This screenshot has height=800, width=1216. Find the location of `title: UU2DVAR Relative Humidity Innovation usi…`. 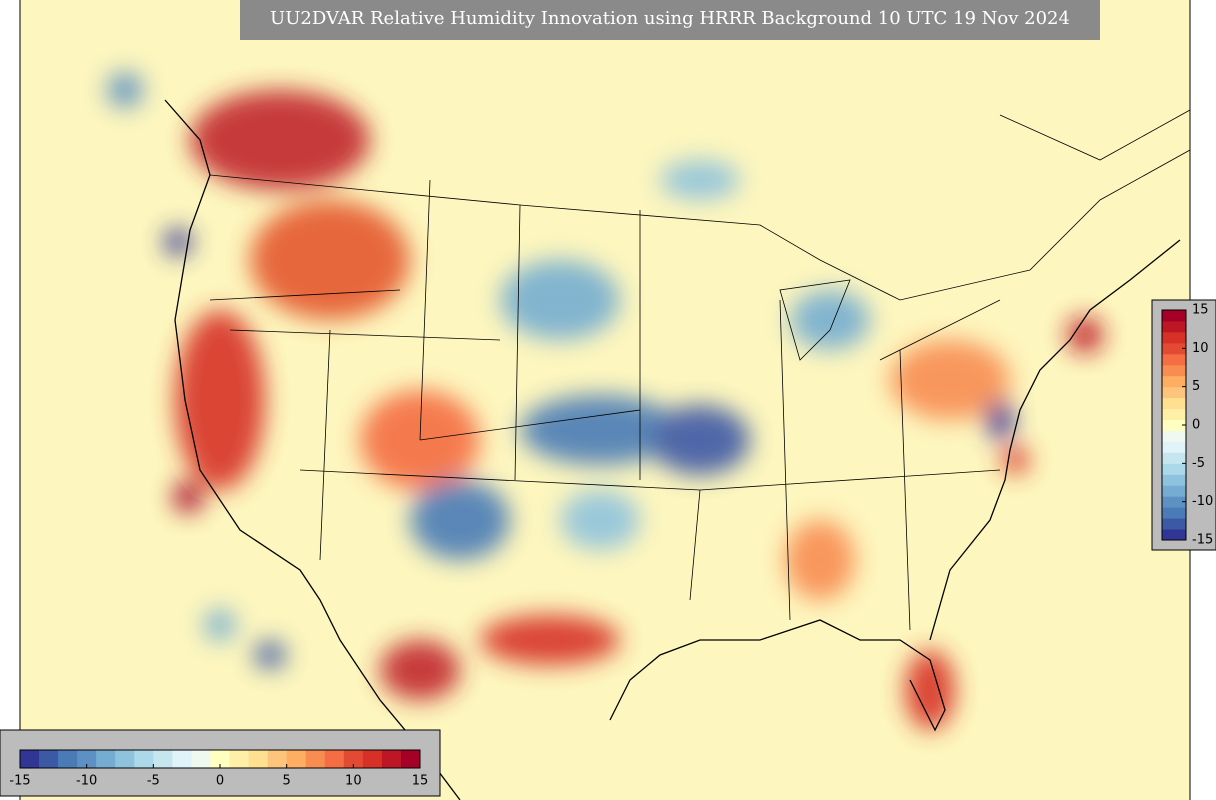

title: UU2DVAR Relative Humidity Innovation usi… is located at coordinates (670, 18).